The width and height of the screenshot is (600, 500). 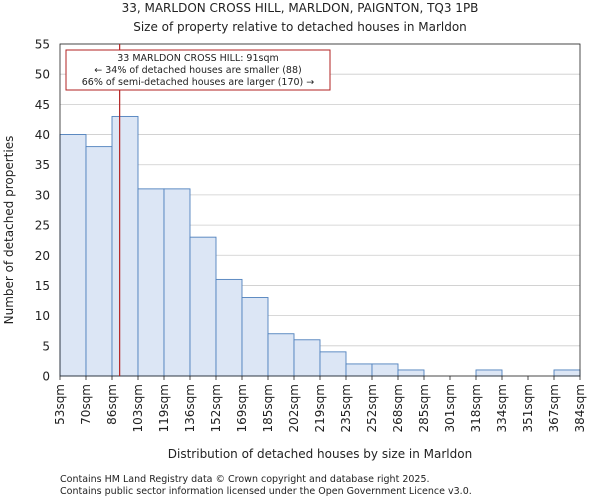 I want to click on y-tick-label: 40, so click(x=42, y=135).